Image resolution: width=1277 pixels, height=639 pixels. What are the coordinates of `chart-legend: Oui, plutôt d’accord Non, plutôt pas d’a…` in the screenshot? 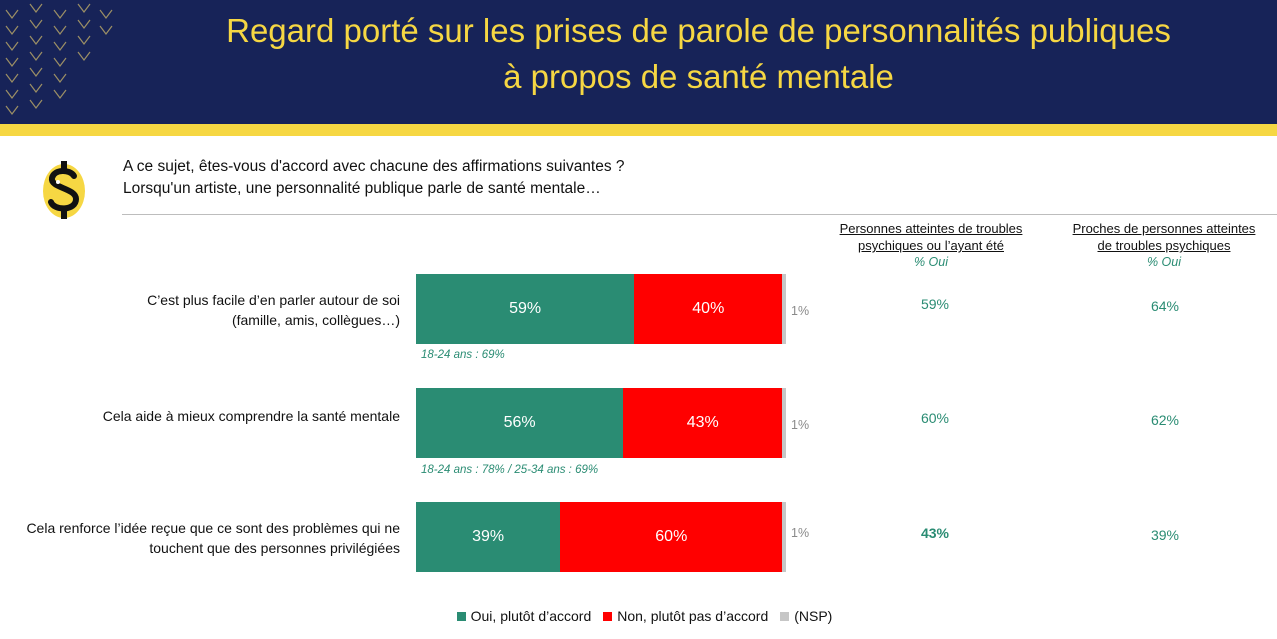 It's located at (638, 616).